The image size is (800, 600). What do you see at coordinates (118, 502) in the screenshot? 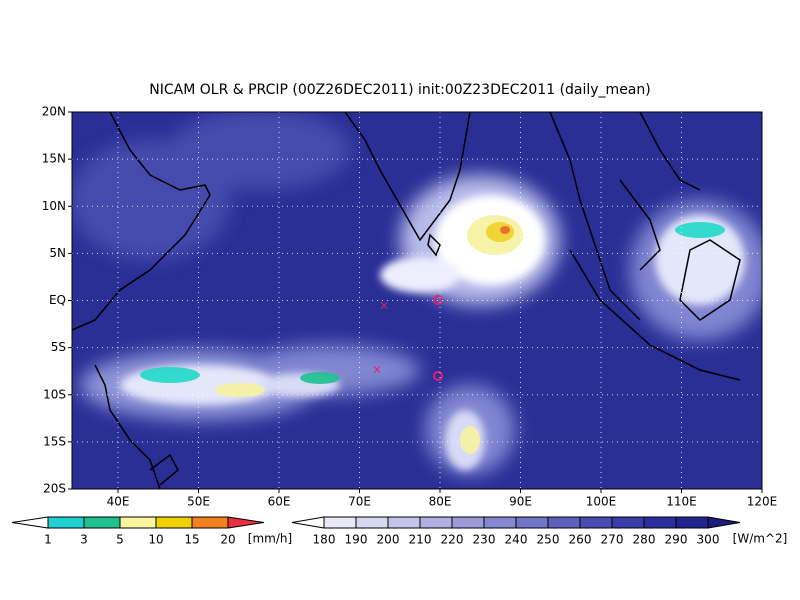
I see `lon-label: 40E` at bounding box center [118, 502].